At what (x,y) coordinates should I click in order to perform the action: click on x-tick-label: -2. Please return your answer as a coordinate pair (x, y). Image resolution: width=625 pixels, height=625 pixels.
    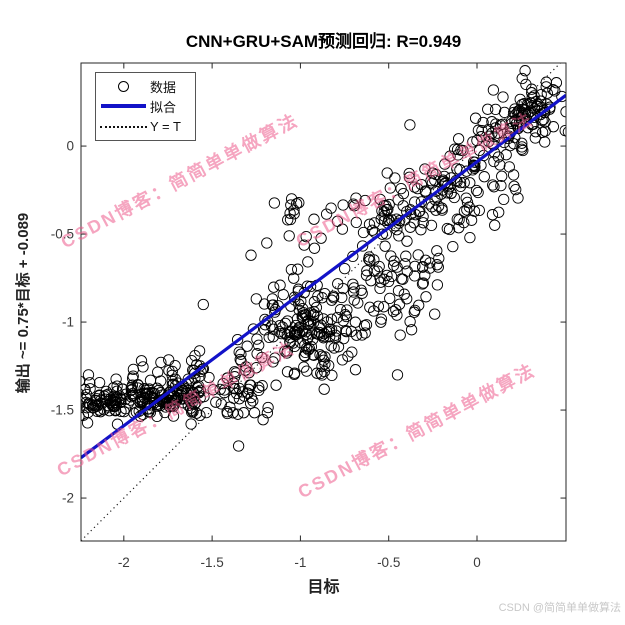
    Looking at the image, I should click on (124, 562).